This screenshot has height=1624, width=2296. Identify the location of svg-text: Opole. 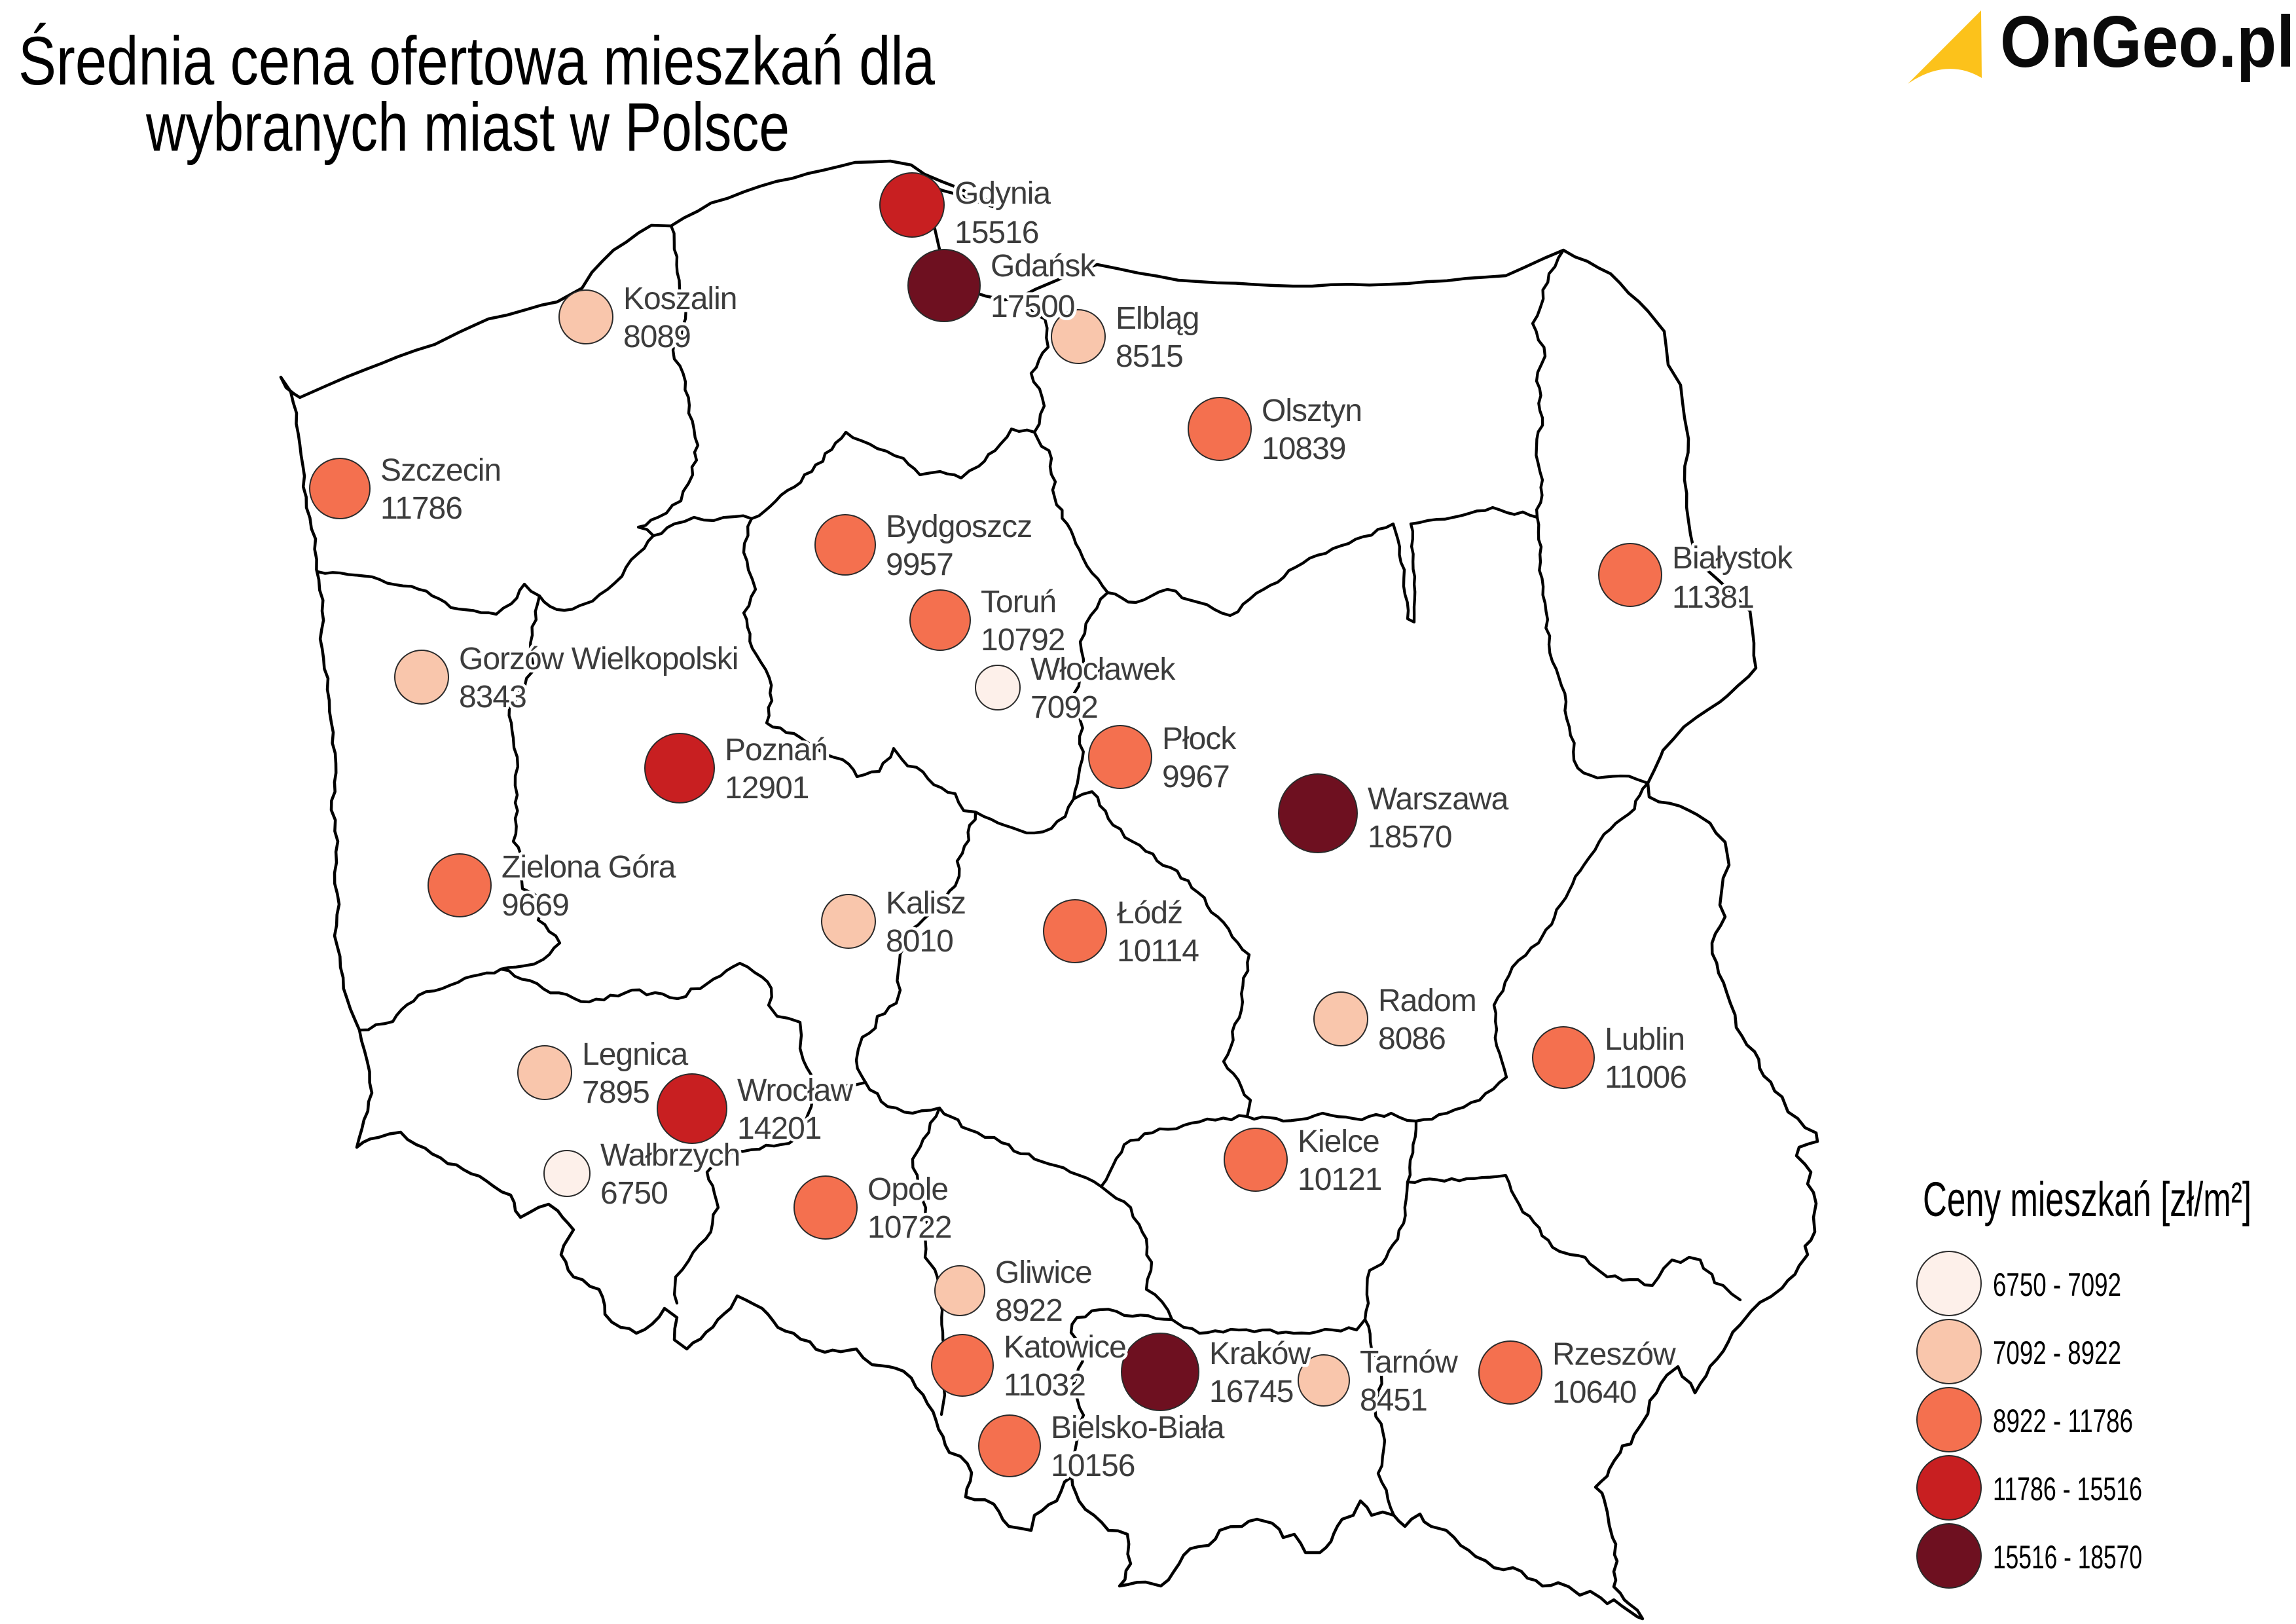
(907, 1189).